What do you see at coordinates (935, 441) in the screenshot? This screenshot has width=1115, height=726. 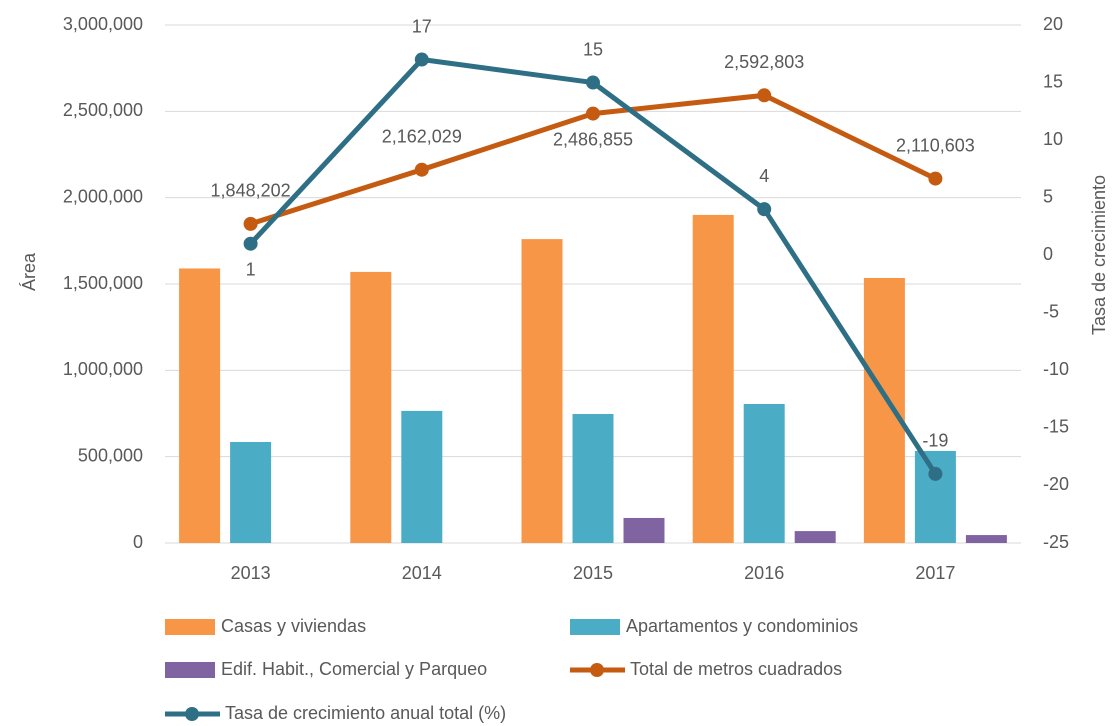 I see `data-label: -19` at bounding box center [935, 441].